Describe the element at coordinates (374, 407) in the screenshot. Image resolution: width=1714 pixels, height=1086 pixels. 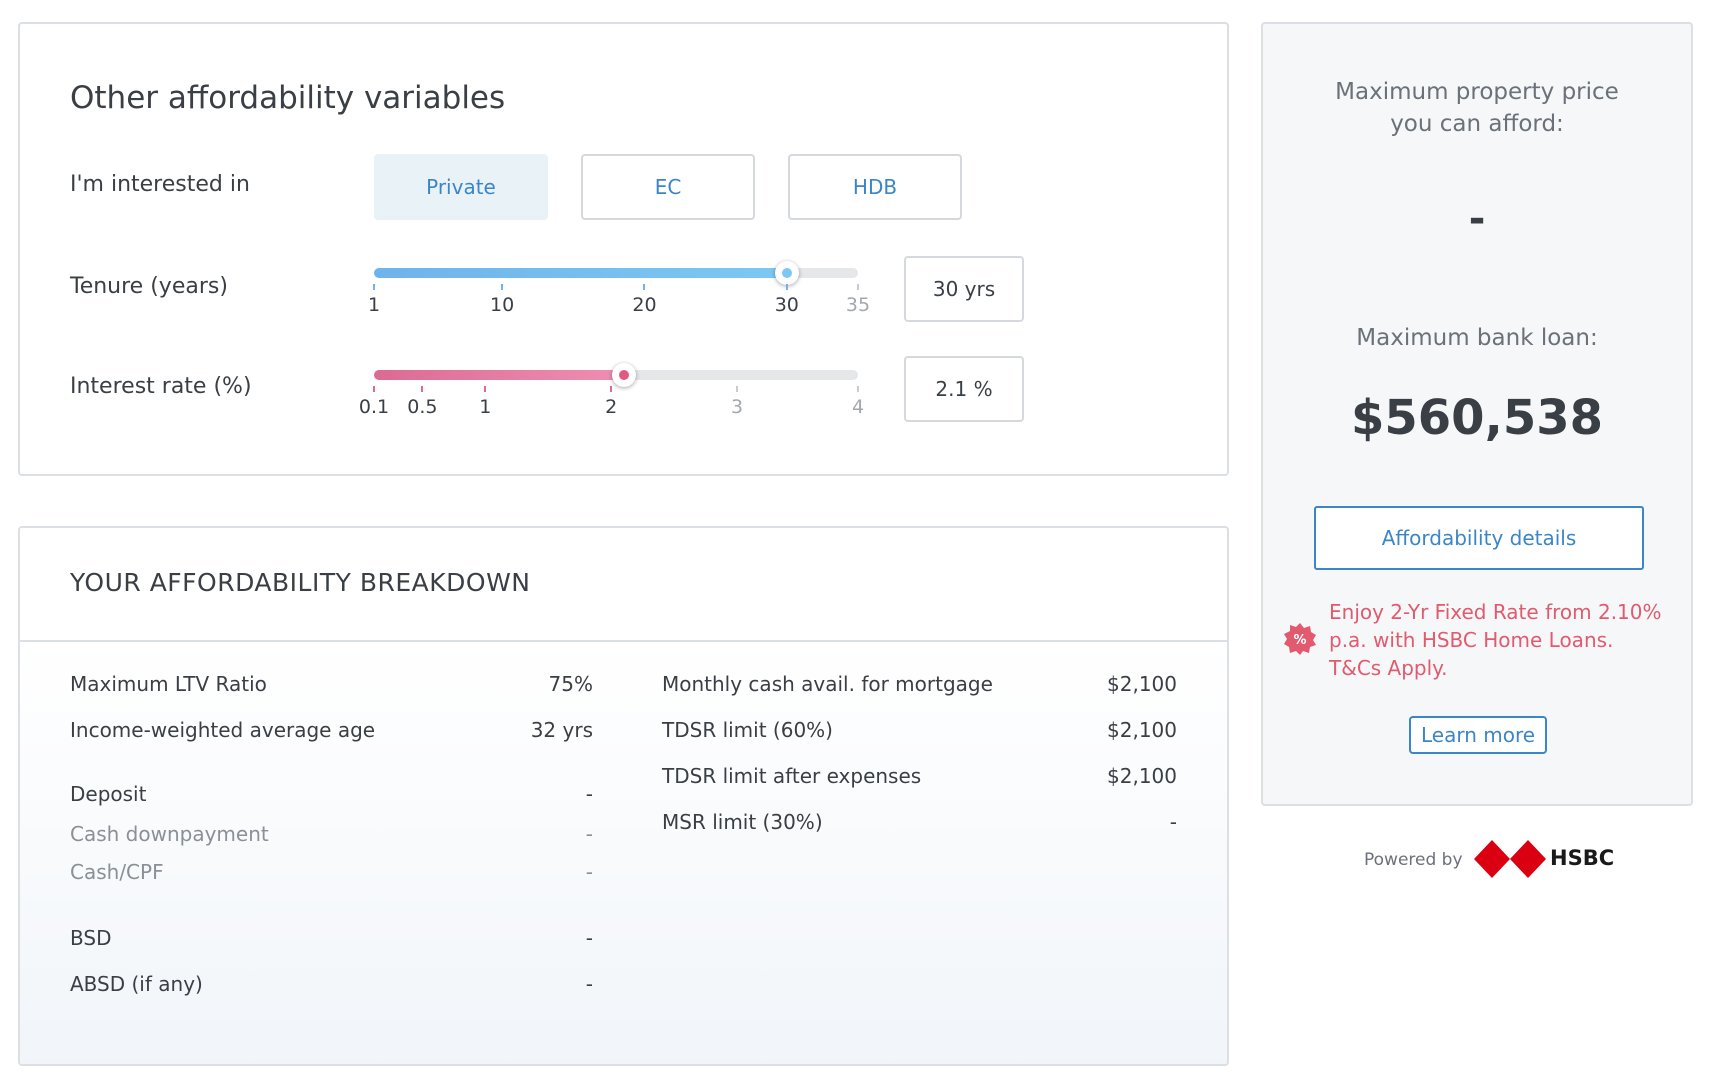
I see `interest-tick-label: 0.1` at that location.